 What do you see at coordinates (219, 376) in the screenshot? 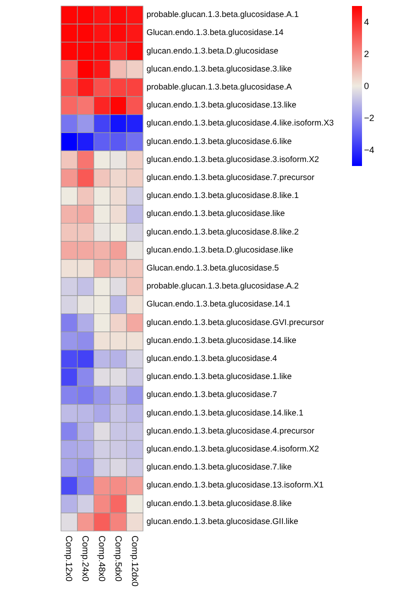
I see `y-tick-label: glucan.endo.1.3.beta.glucosidase.1.like` at bounding box center [219, 376].